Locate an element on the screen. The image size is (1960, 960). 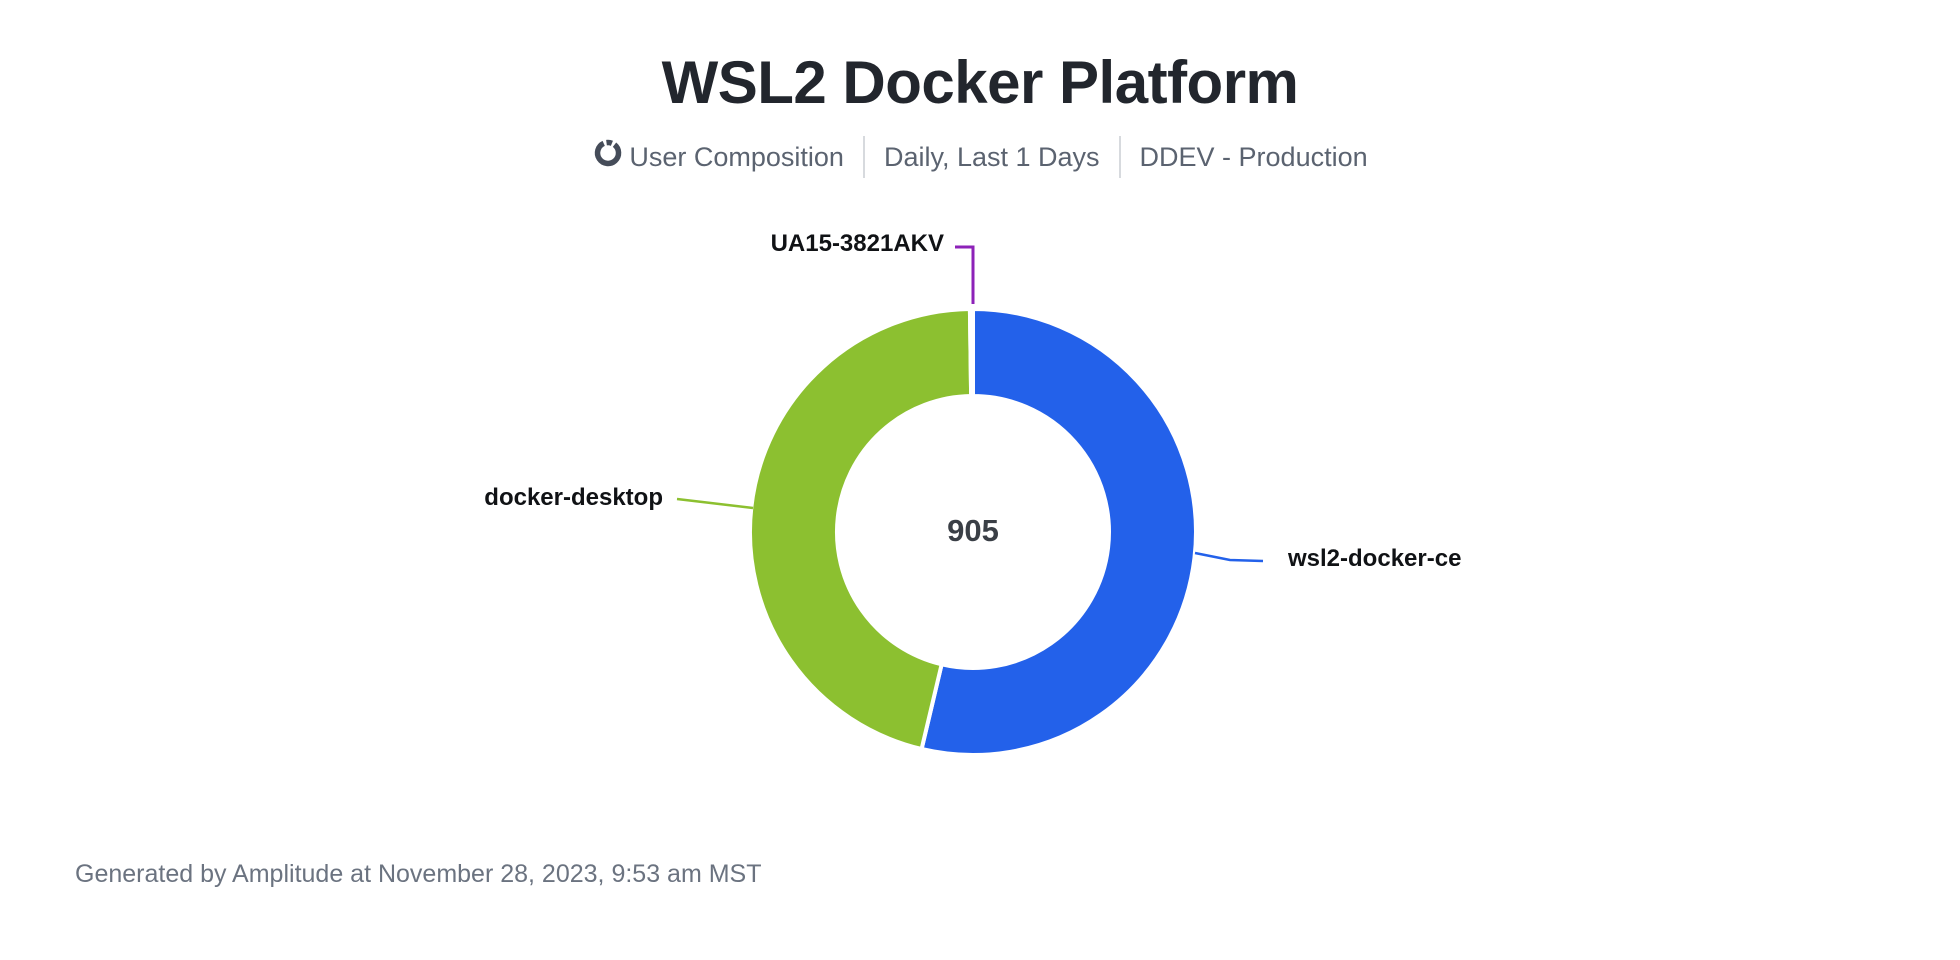
callout-label-ua15-3821akv: UA15-3821AKV is located at coordinates (857, 243).